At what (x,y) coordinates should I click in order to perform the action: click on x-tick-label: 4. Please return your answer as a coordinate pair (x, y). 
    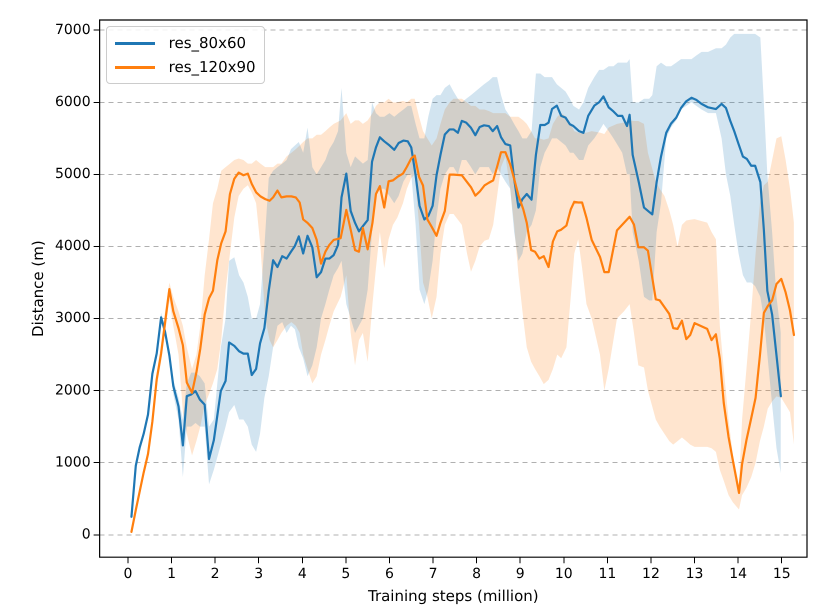
    Looking at the image, I should click on (302, 574).